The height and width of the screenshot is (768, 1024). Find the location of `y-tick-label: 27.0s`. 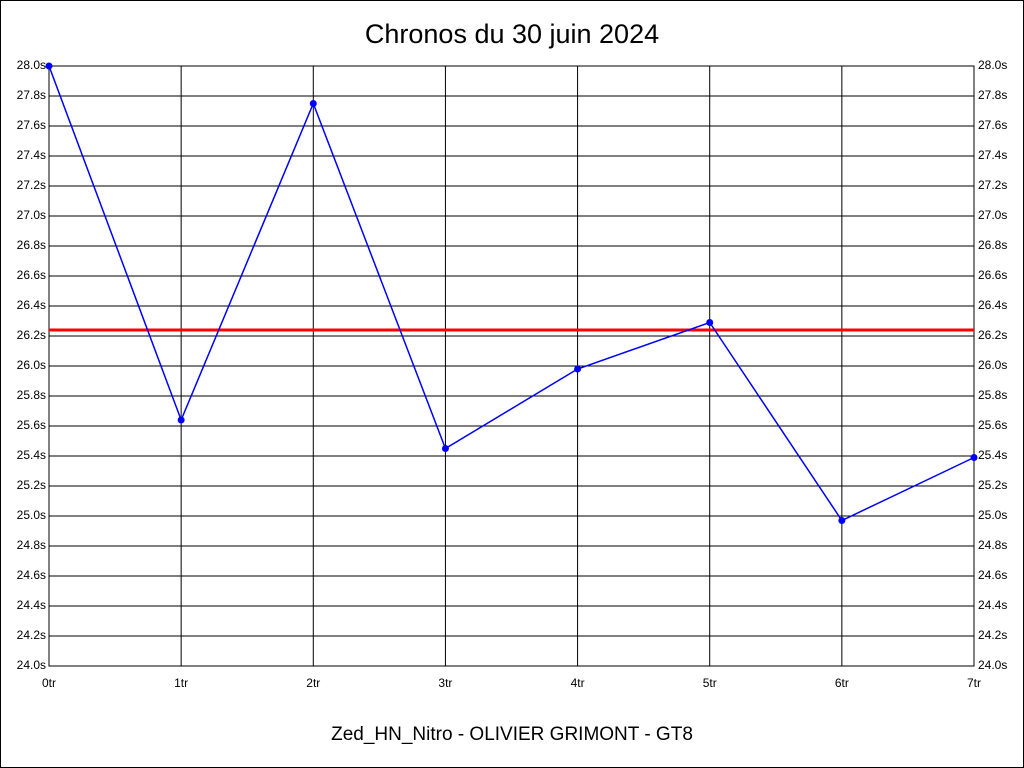

y-tick-label: 27.0s is located at coordinates (31, 215).